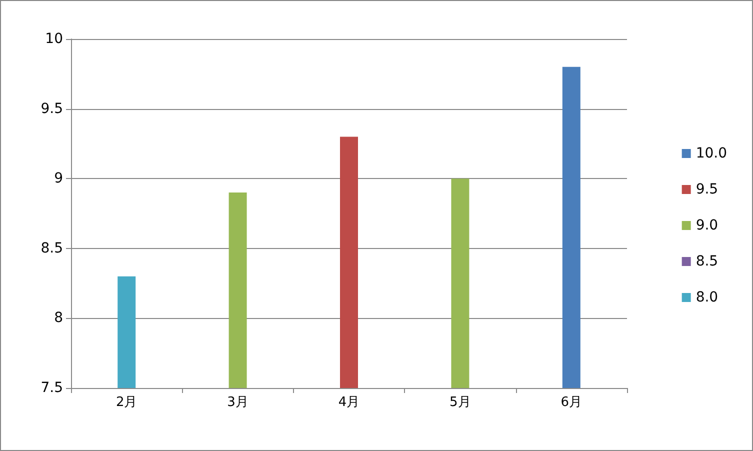  I want to click on legend-label: 8.0, so click(707, 298).